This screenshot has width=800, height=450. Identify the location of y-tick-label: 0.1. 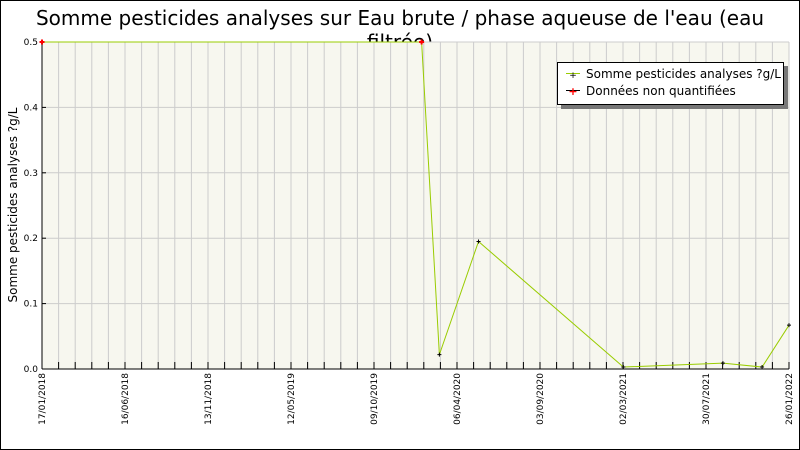
(31, 305).